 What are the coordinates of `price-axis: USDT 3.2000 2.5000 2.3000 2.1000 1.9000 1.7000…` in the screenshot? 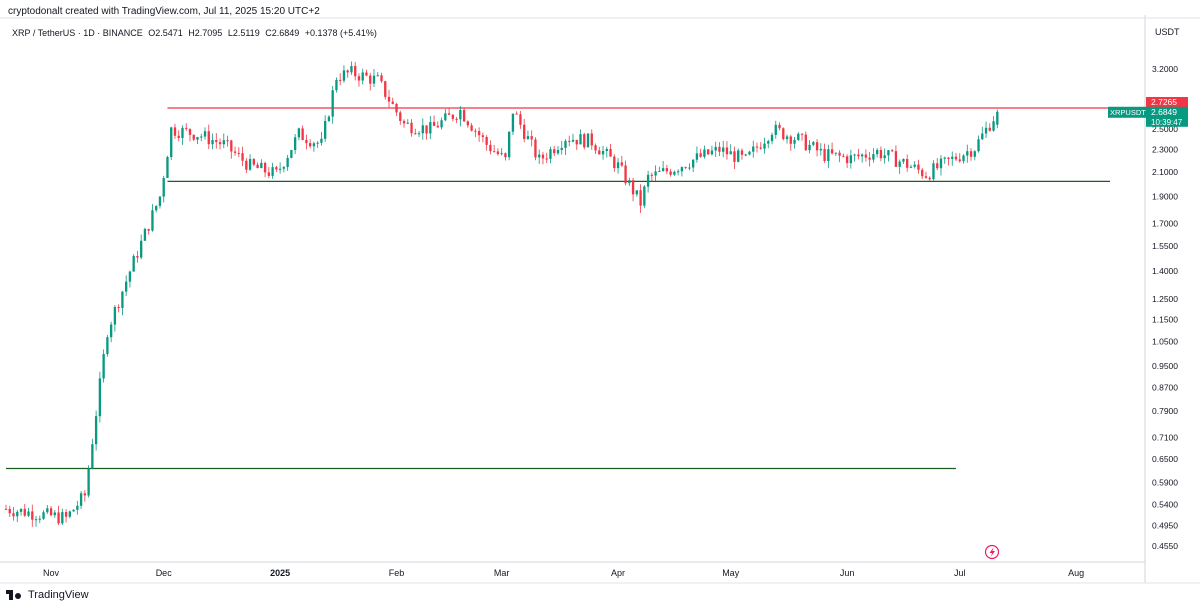 It's located at (1166, 289).